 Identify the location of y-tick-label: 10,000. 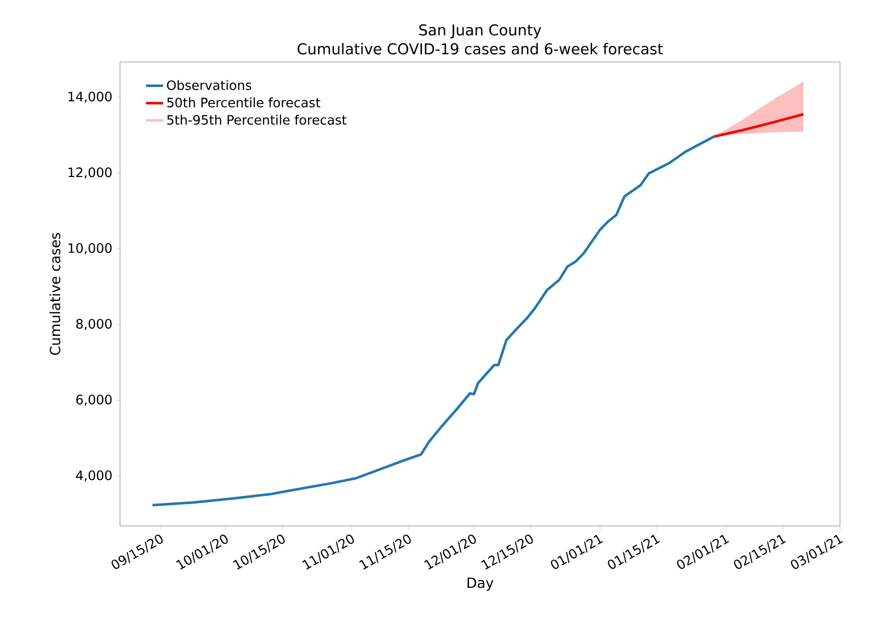
(90, 248).